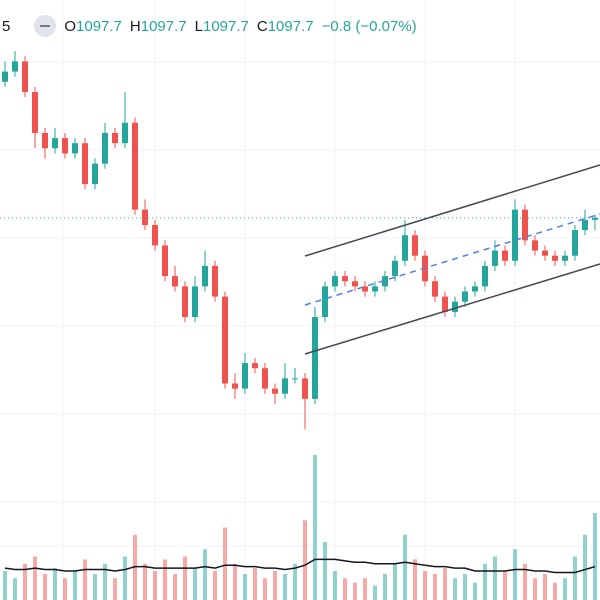 The width and height of the screenshot is (600, 600). Describe the element at coordinates (135, 26) in the screenshot. I see `ohlc-label: H` at that location.